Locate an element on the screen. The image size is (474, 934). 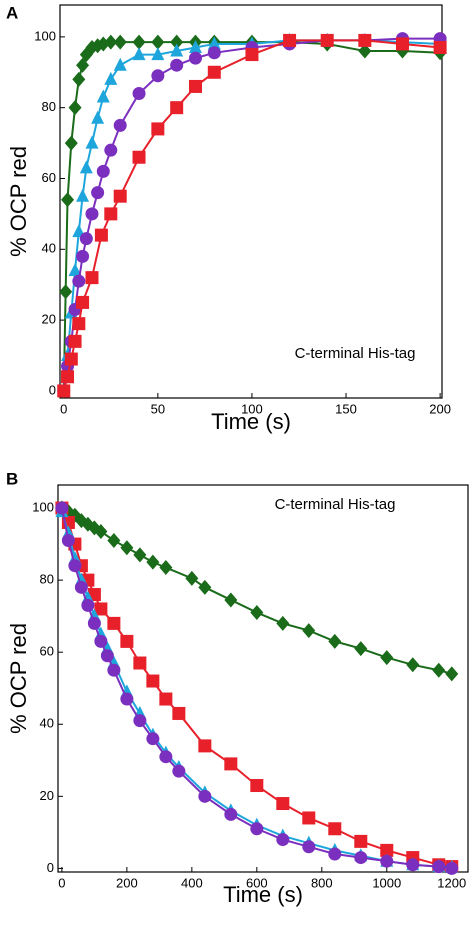
x-tick-label: 100 is located at coordinates (252, 408).